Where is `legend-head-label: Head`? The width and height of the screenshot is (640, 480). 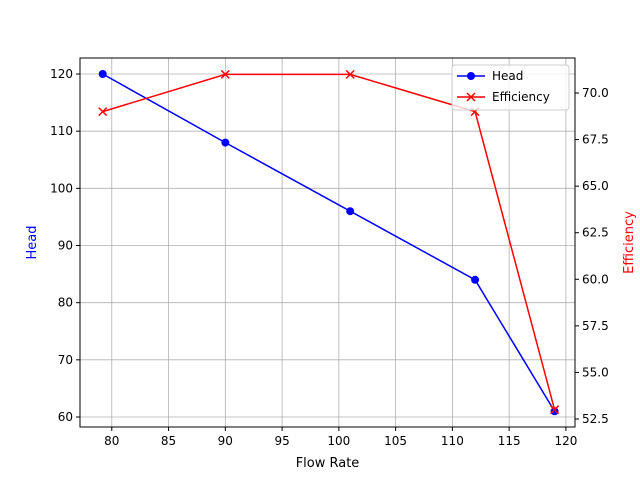
legend-head-label: Head is located at coordinates (507, 76).